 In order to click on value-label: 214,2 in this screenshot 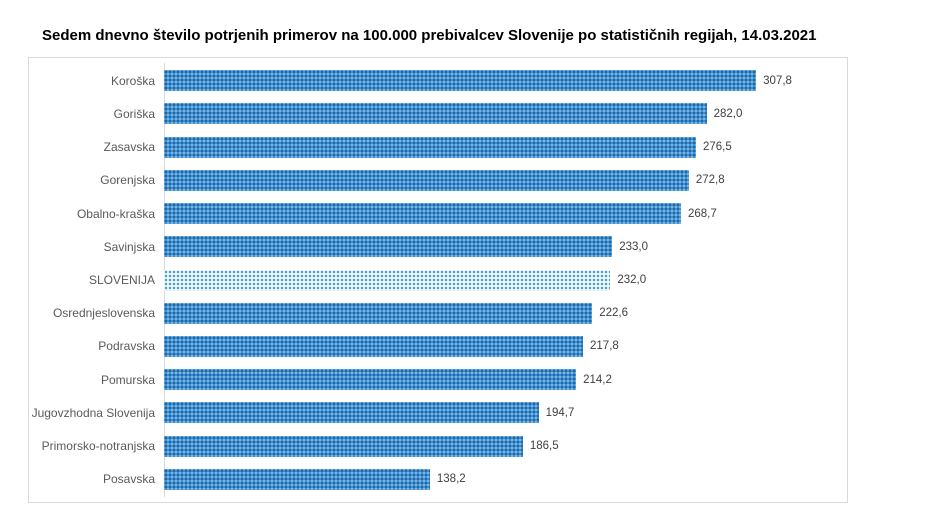, I will do `click(597, 379)`.